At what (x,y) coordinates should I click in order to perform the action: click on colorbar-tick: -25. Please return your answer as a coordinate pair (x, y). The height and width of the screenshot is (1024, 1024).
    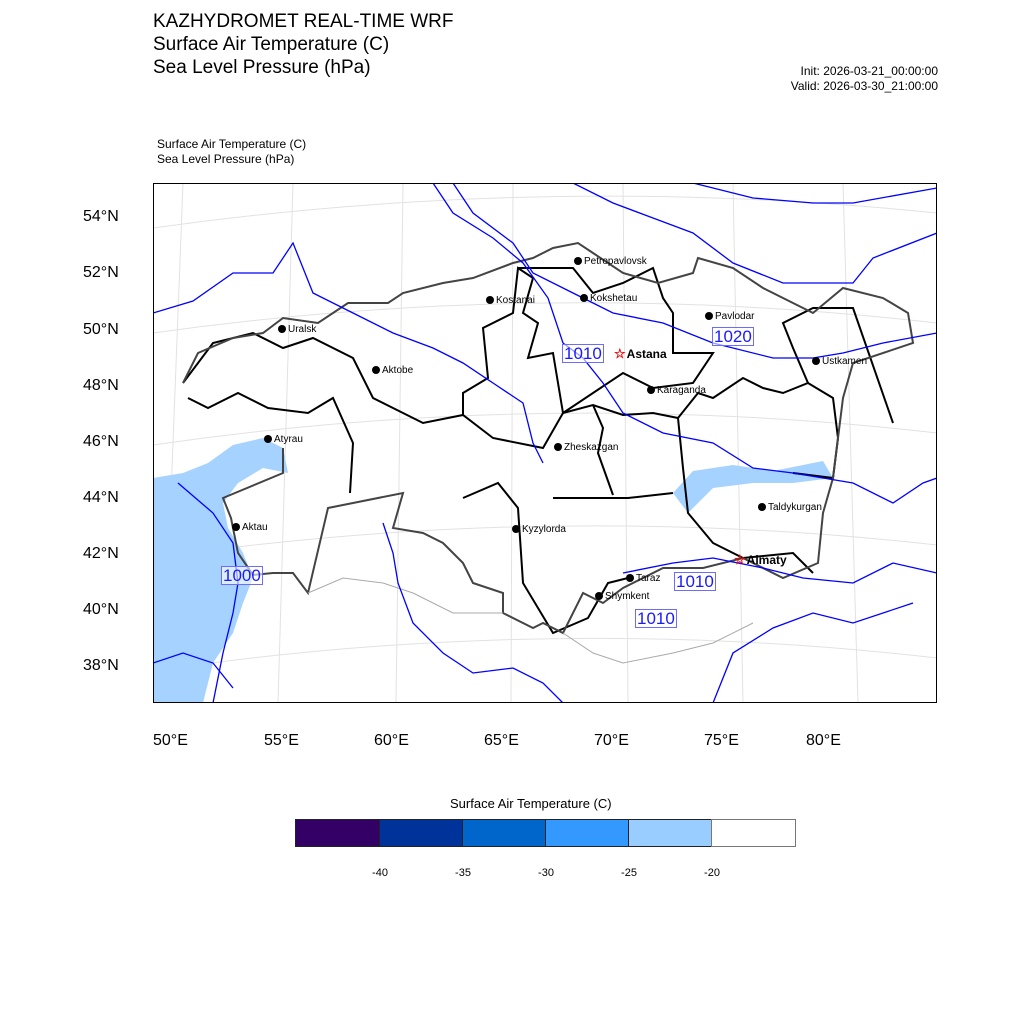
    Looking at the image, I should click on (629, 873).